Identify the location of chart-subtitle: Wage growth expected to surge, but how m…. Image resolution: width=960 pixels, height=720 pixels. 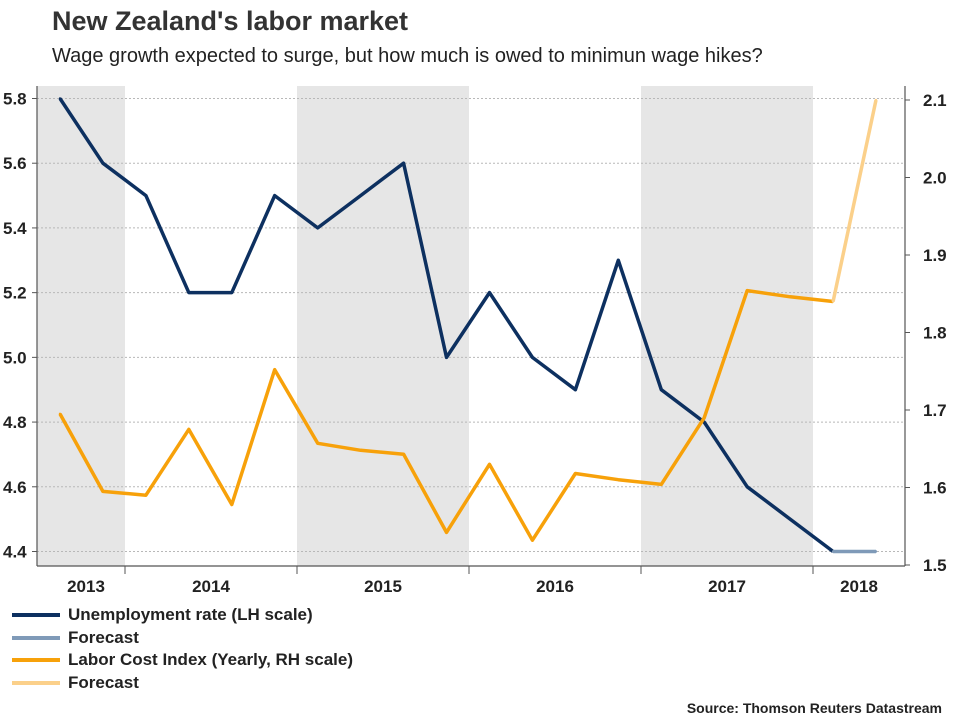
(407, 56).